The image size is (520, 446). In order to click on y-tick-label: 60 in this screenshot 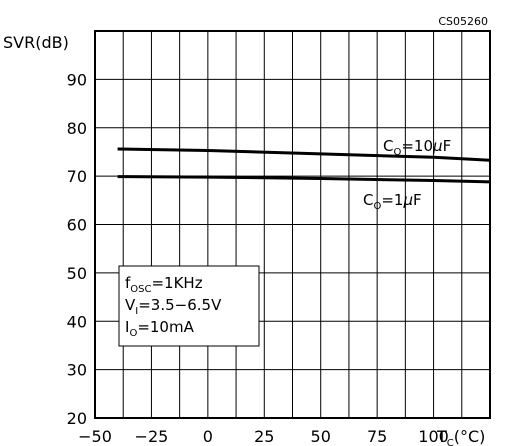, I will do `click(77, 225)`.